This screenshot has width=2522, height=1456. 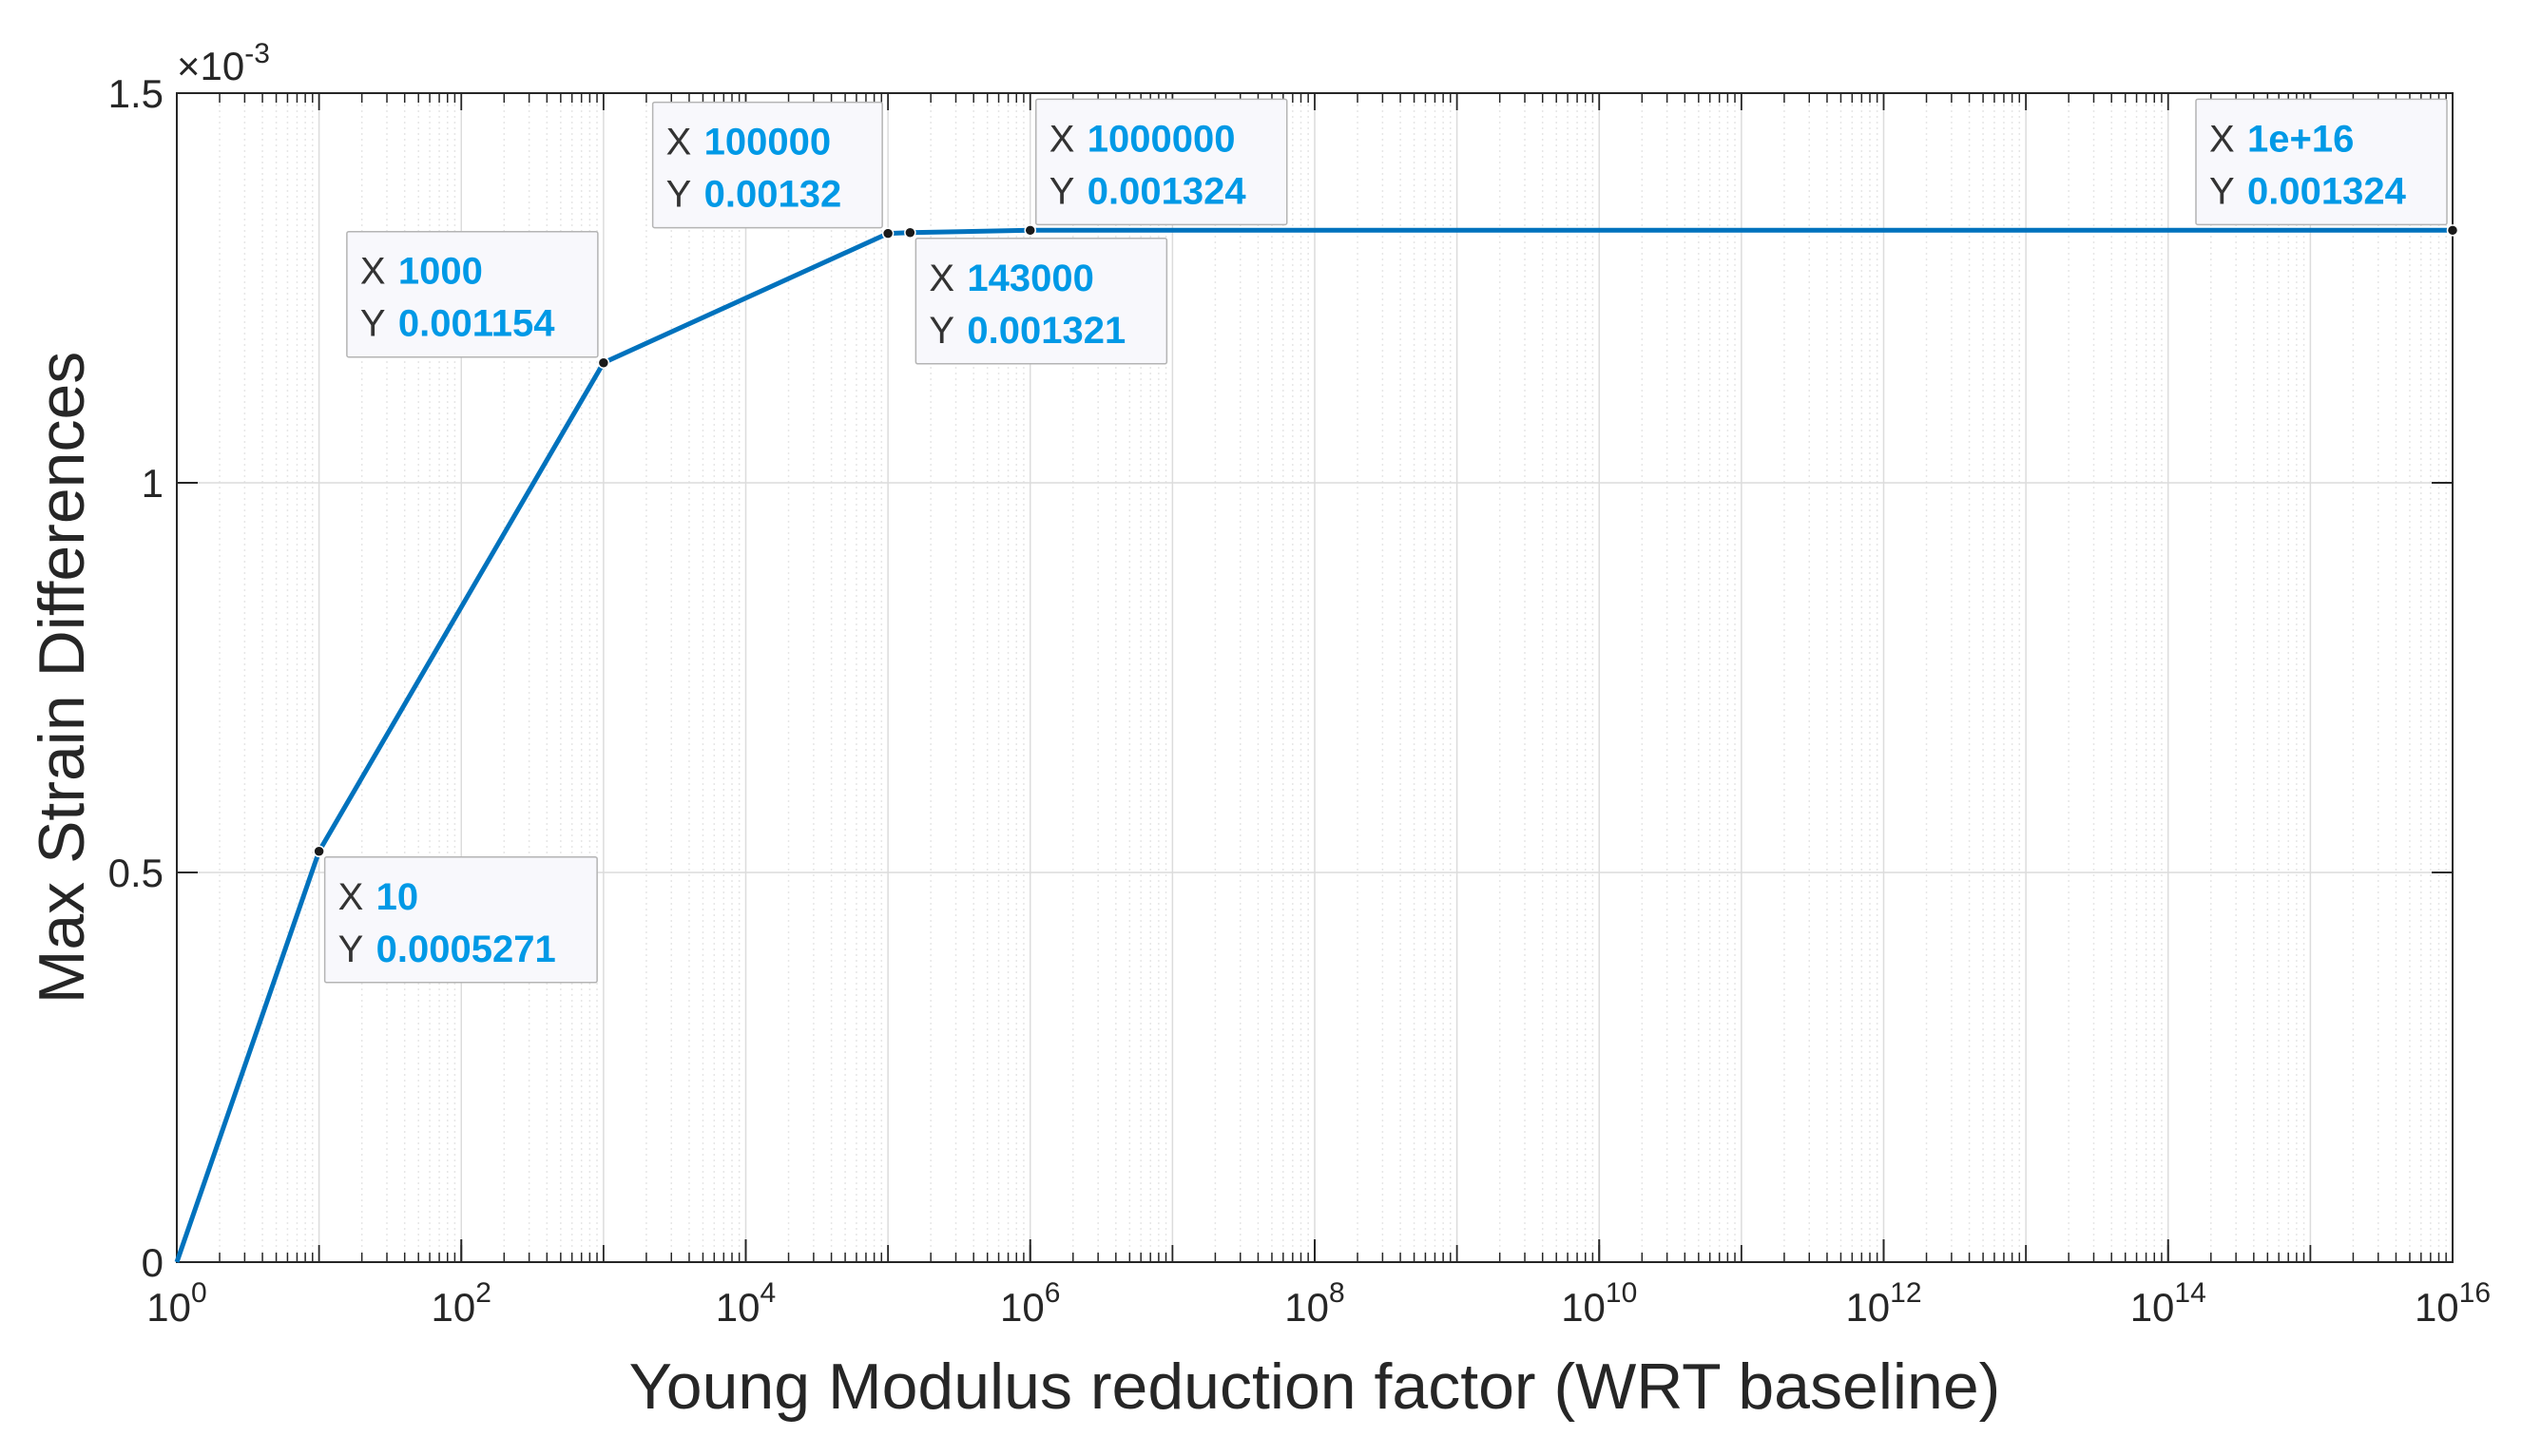 What do you see at coordinates (136, 873) in the screenshot?
I see `y-tick-label: 0.5` at bounding box center [136, 873].